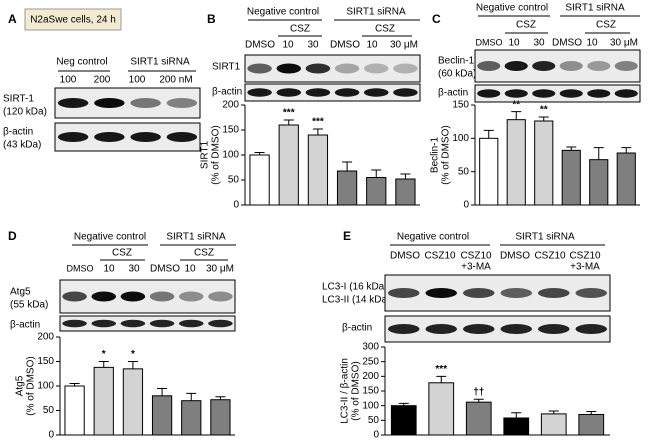 This screenshot has width=652, height=445. Describe the element at coordinates (211, 19) in the screenshot. I see `panel-letter: B` at that location.